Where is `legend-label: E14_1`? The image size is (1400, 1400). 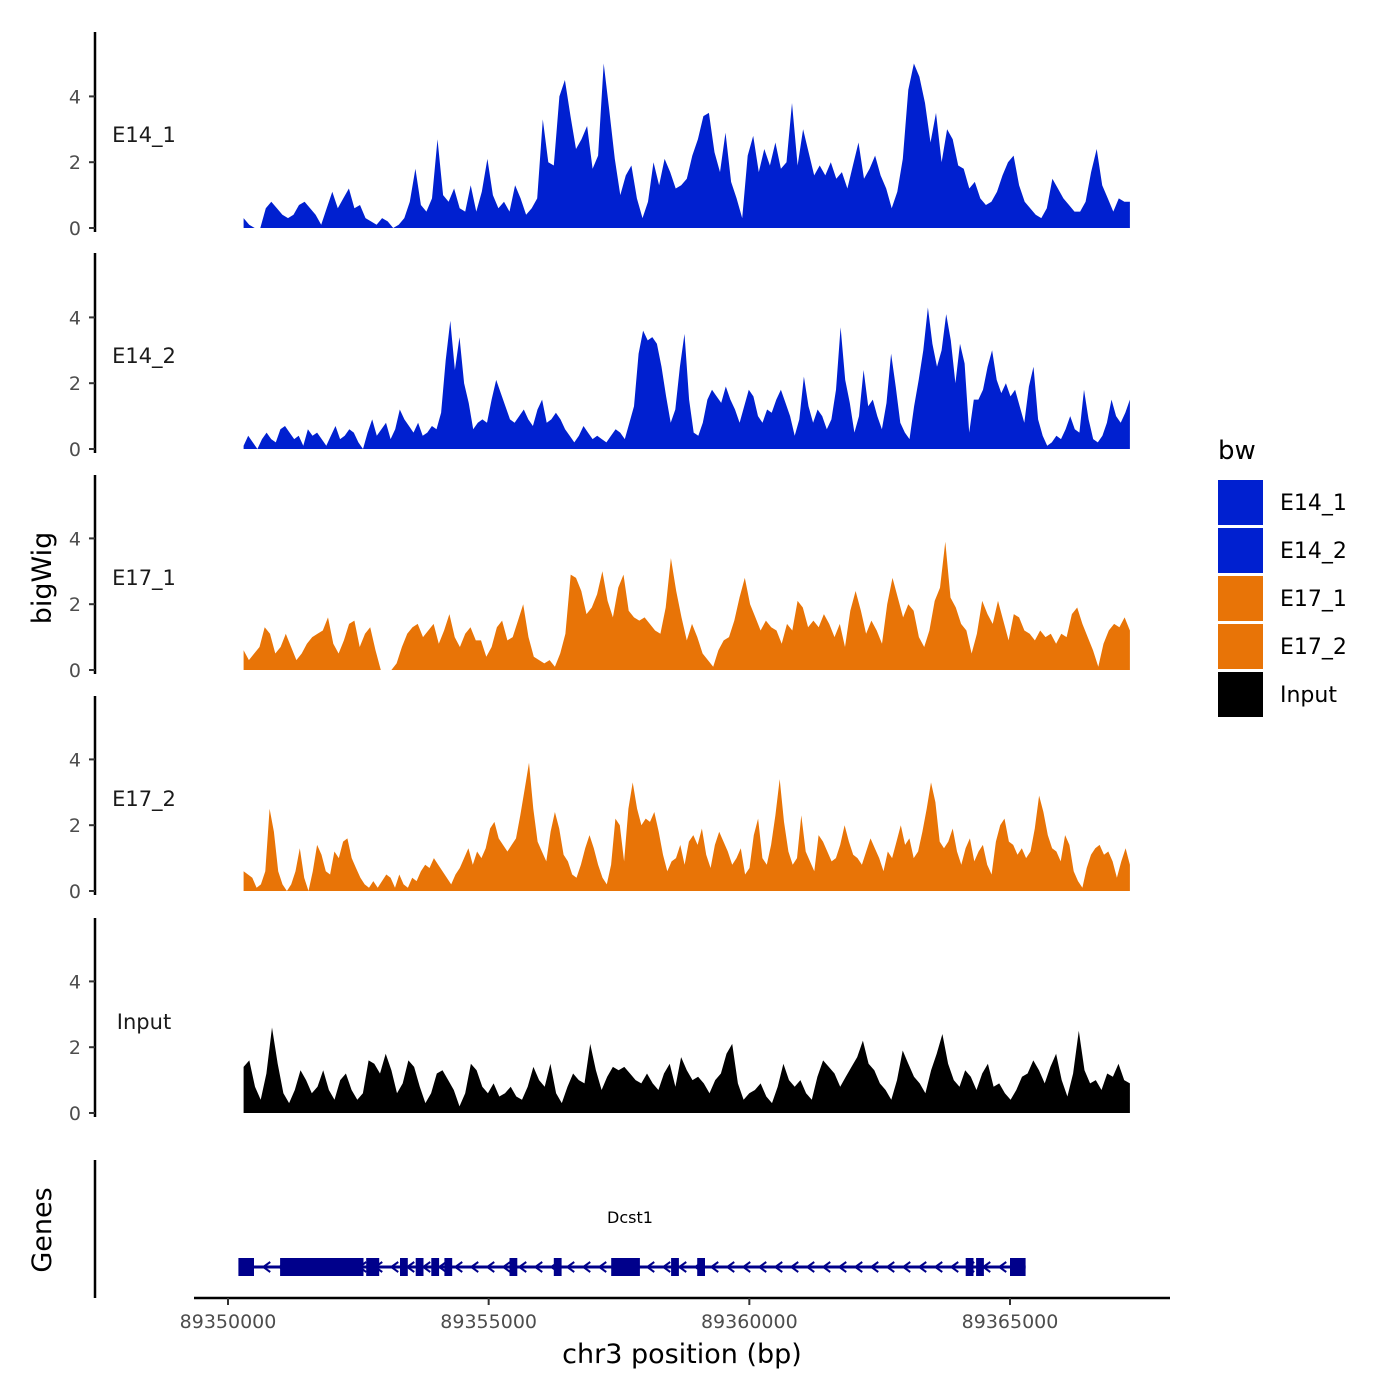
legend-label: E14_1 is located at coordinates (1313, 503).